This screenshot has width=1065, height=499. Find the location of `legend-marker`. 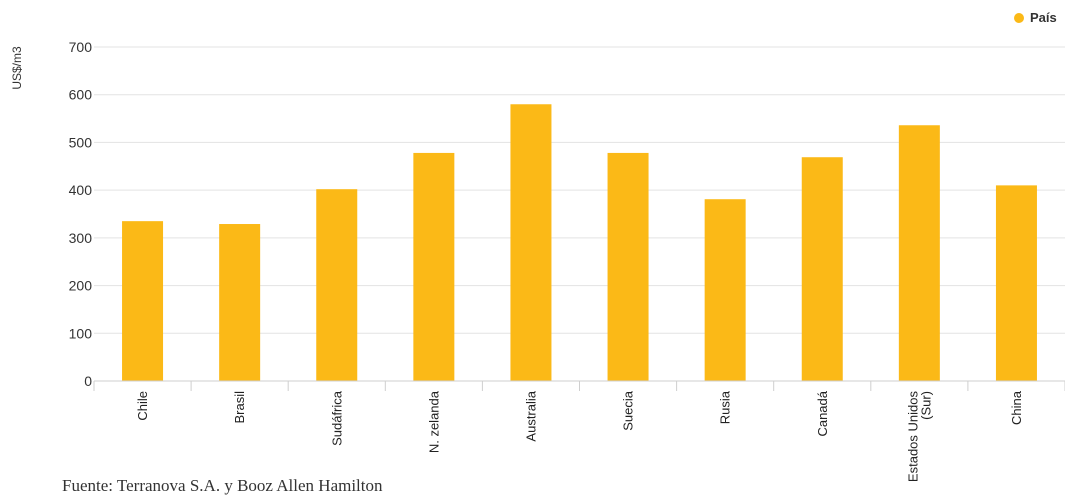

legend-marker is located at coordinates (1019, 18).